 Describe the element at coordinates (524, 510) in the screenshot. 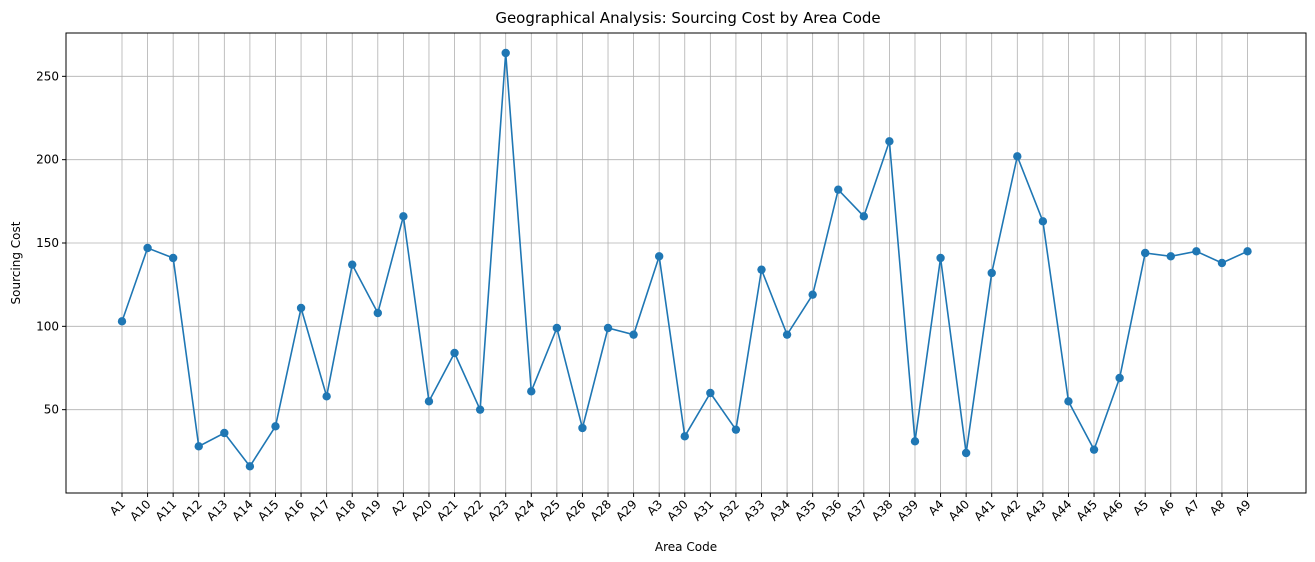

I see `x-tick-label: A24` at that location.